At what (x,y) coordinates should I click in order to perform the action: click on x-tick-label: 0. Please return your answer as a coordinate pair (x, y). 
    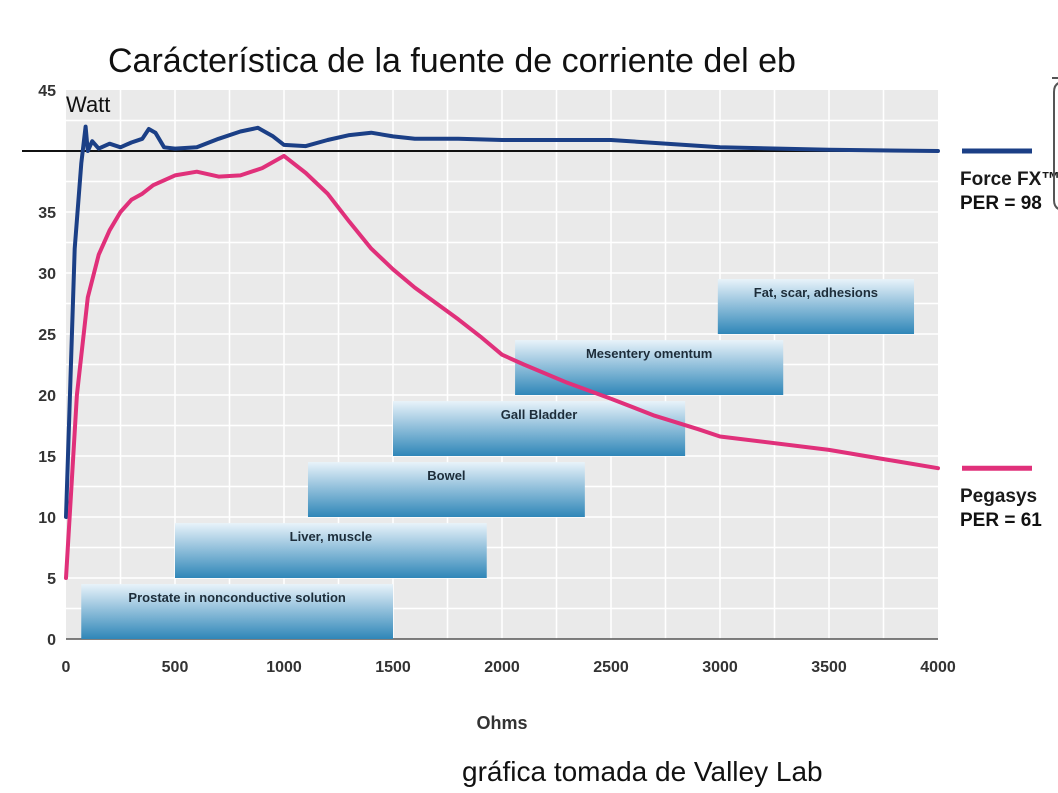
    Looking at the image, I should click on (66, 667).